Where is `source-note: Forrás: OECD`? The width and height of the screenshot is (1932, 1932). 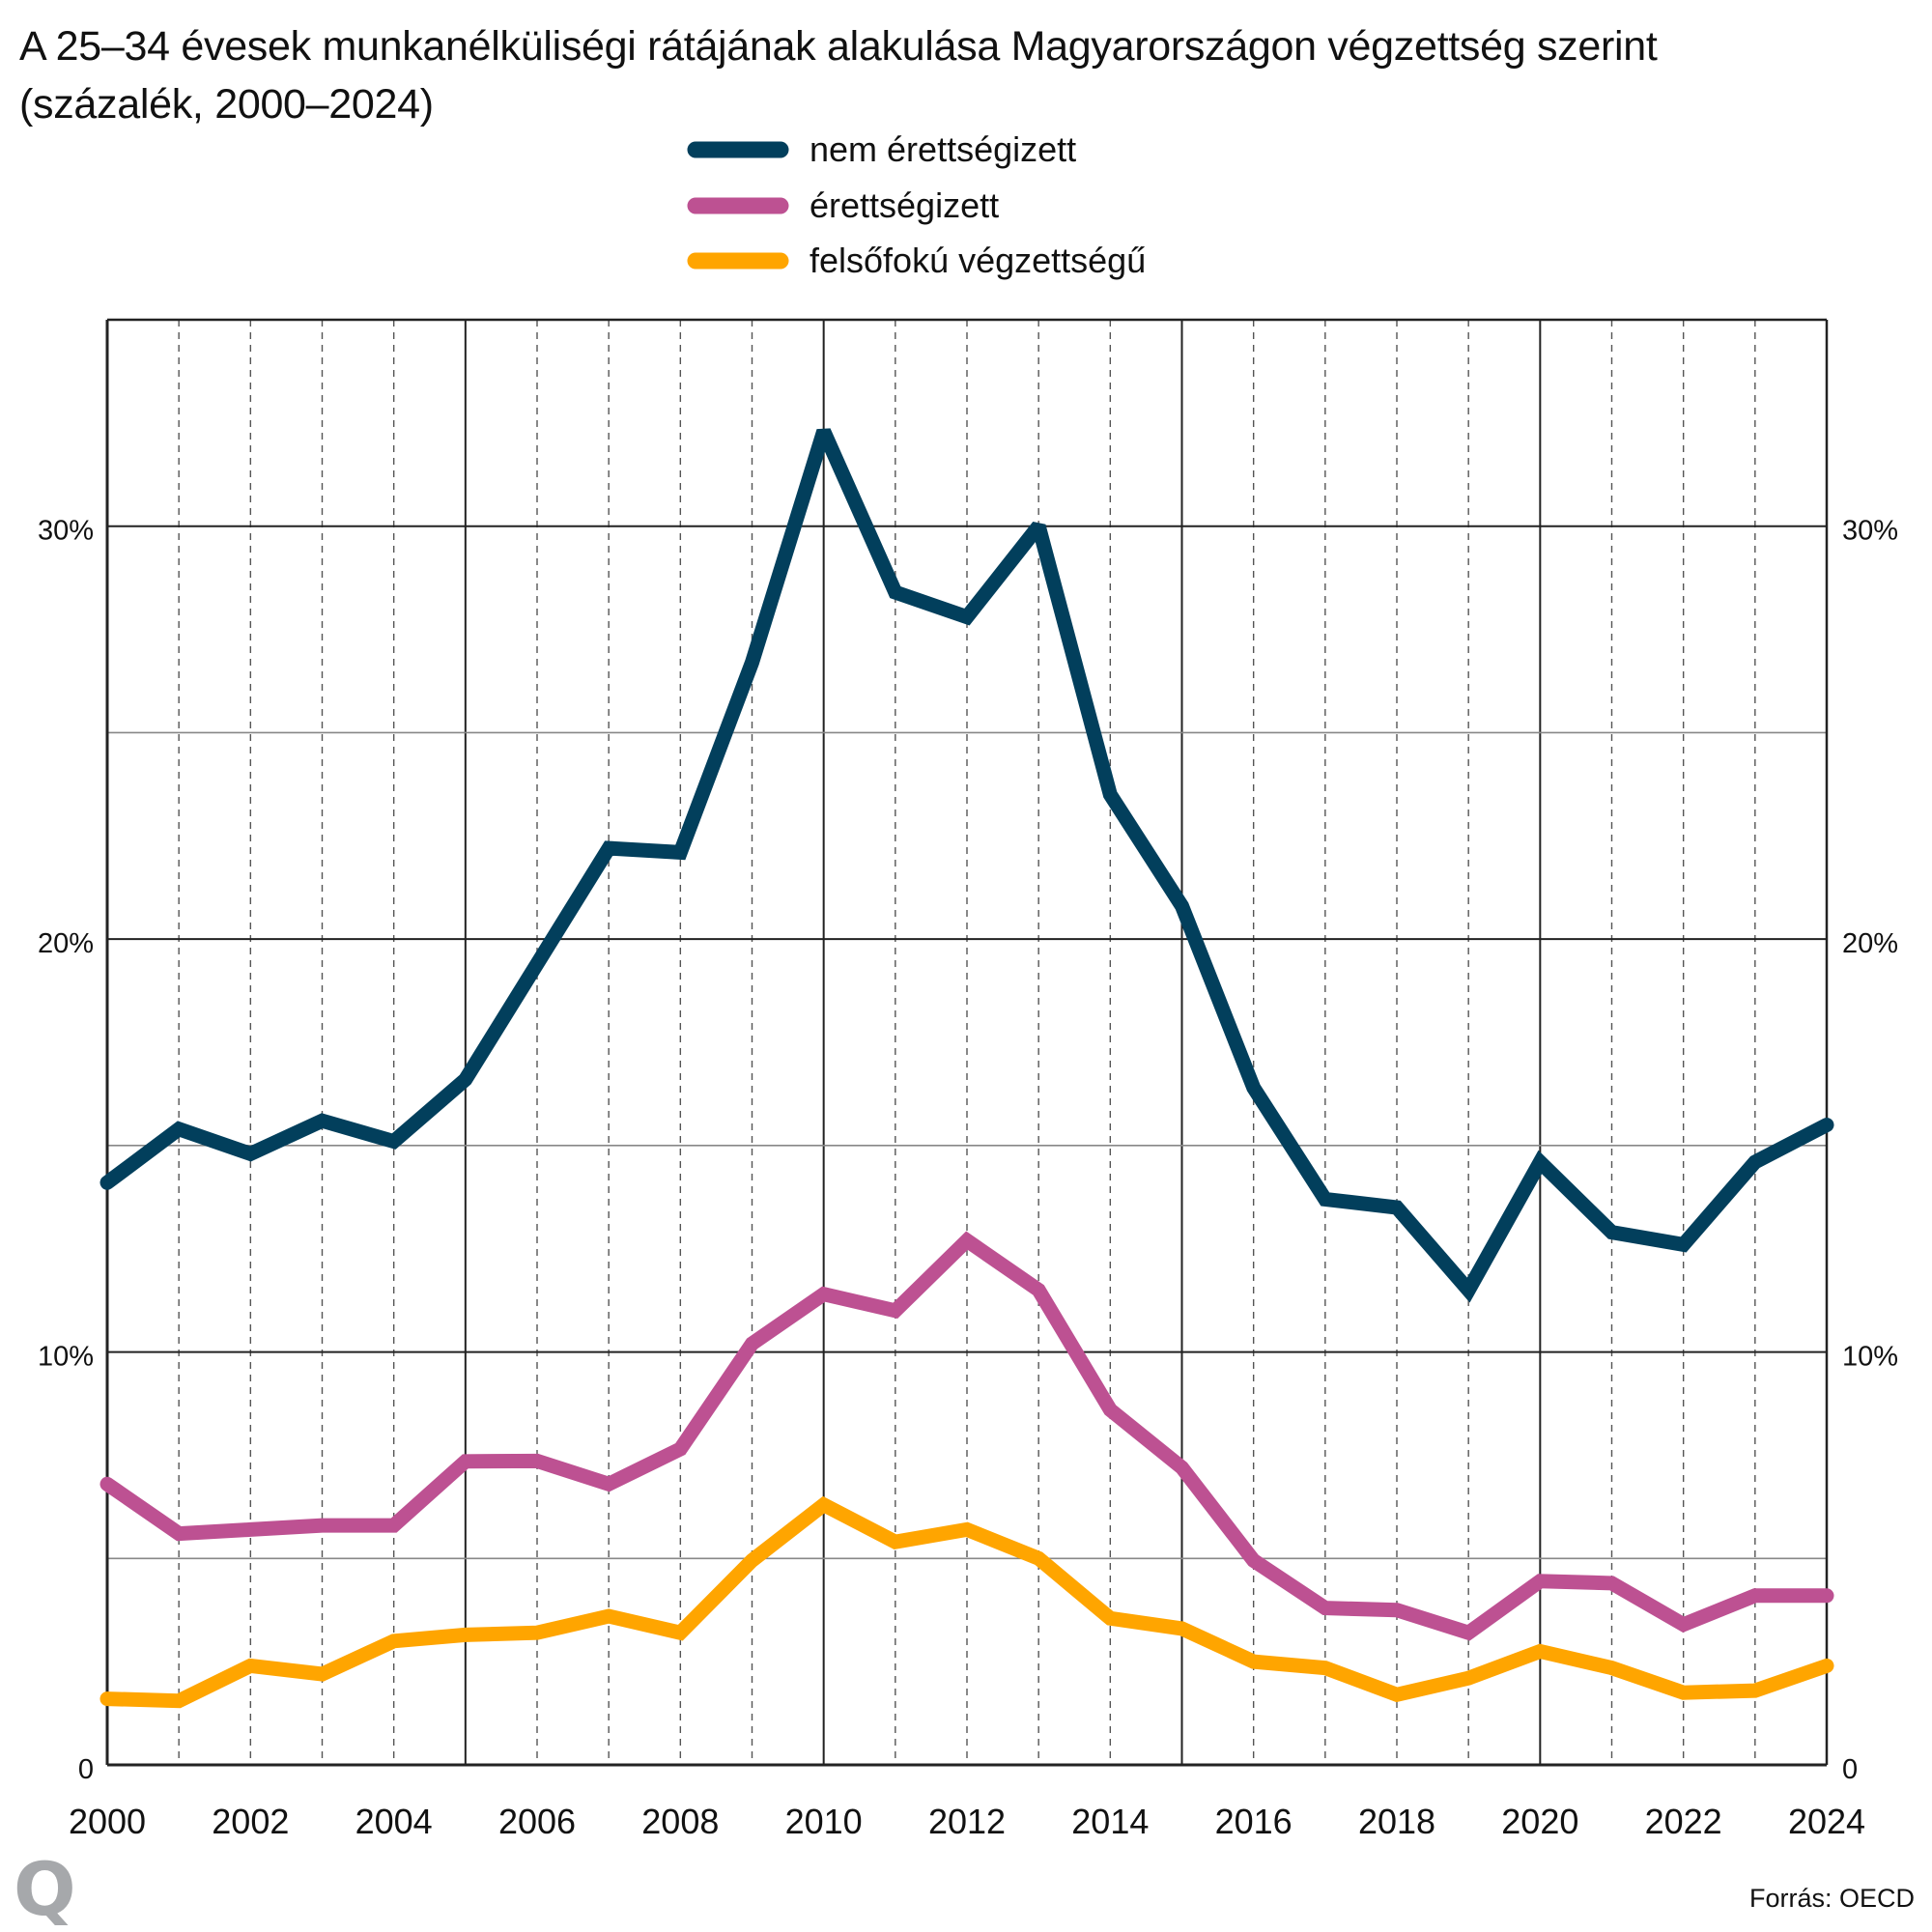 source-note: Forrás: OECD is located at coordinates (1831, 1898).